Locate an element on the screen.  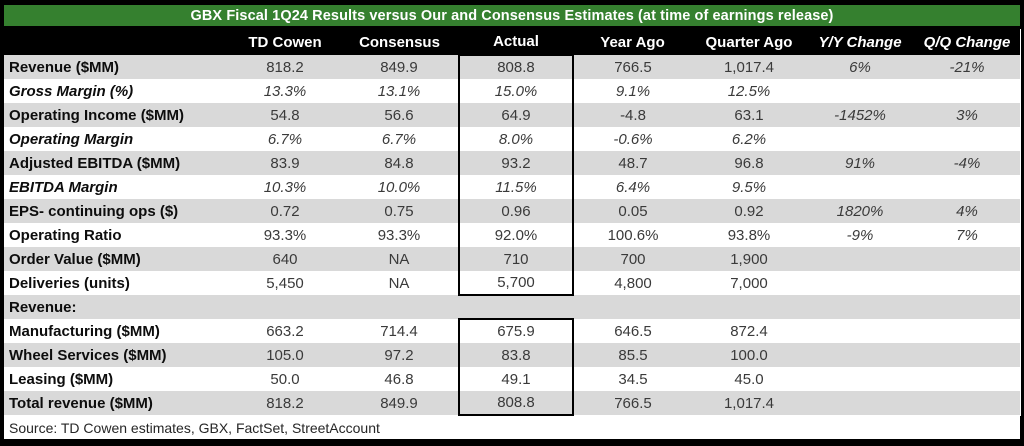
cell: 50.0 is located at coordinates (285, 379).